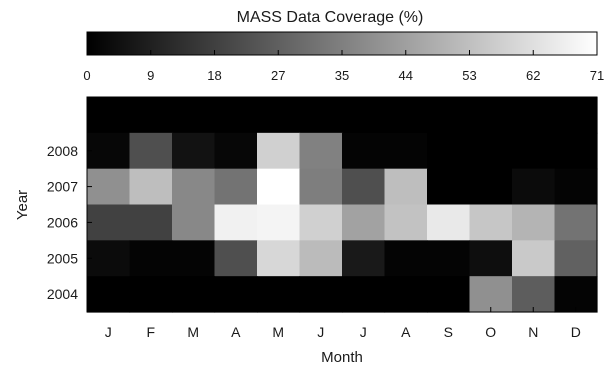 Image resolution: width=610 pixels, height=366 pixels. I want to click on y-tick-label: 2006, so click(62, 222).